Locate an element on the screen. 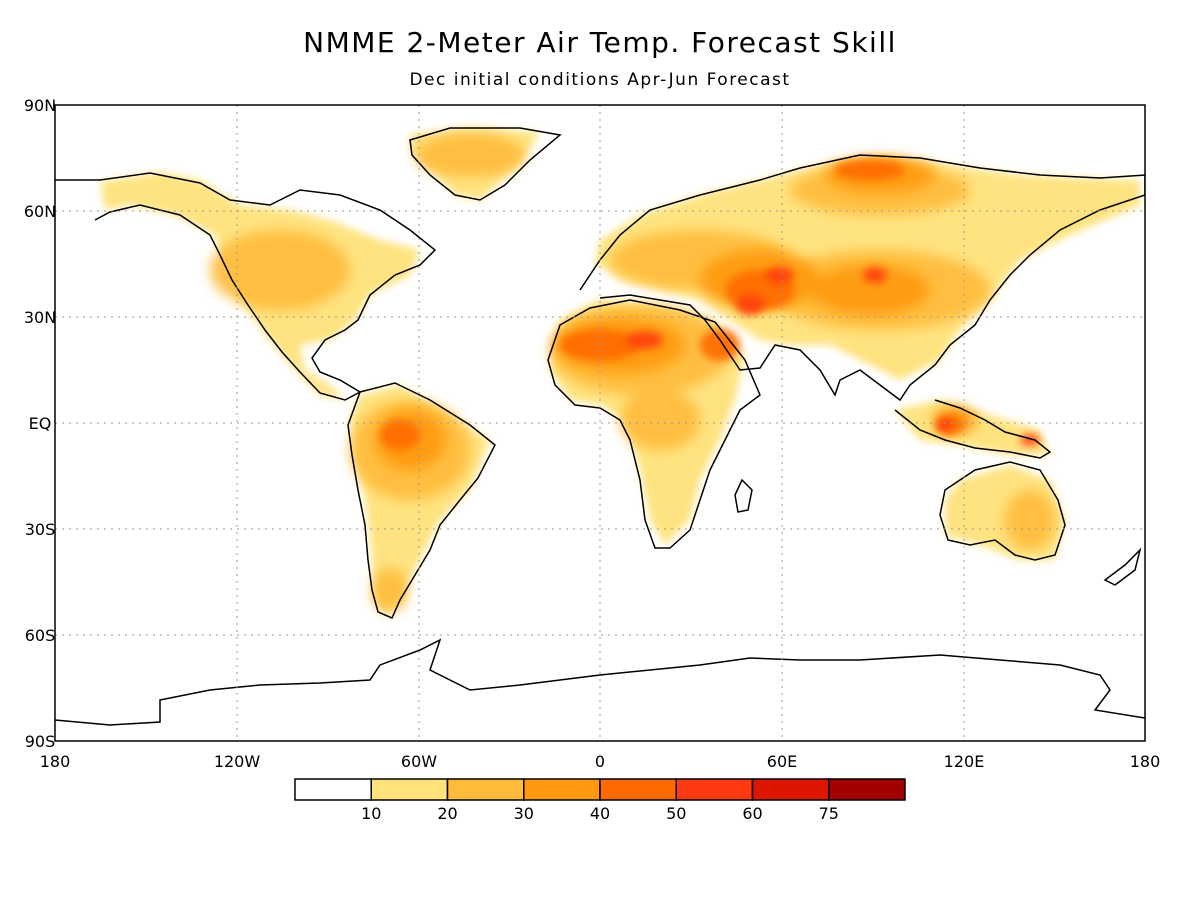  colorbar: 10 20 30 40 50 60 75 is located at coordinates (600, 800).